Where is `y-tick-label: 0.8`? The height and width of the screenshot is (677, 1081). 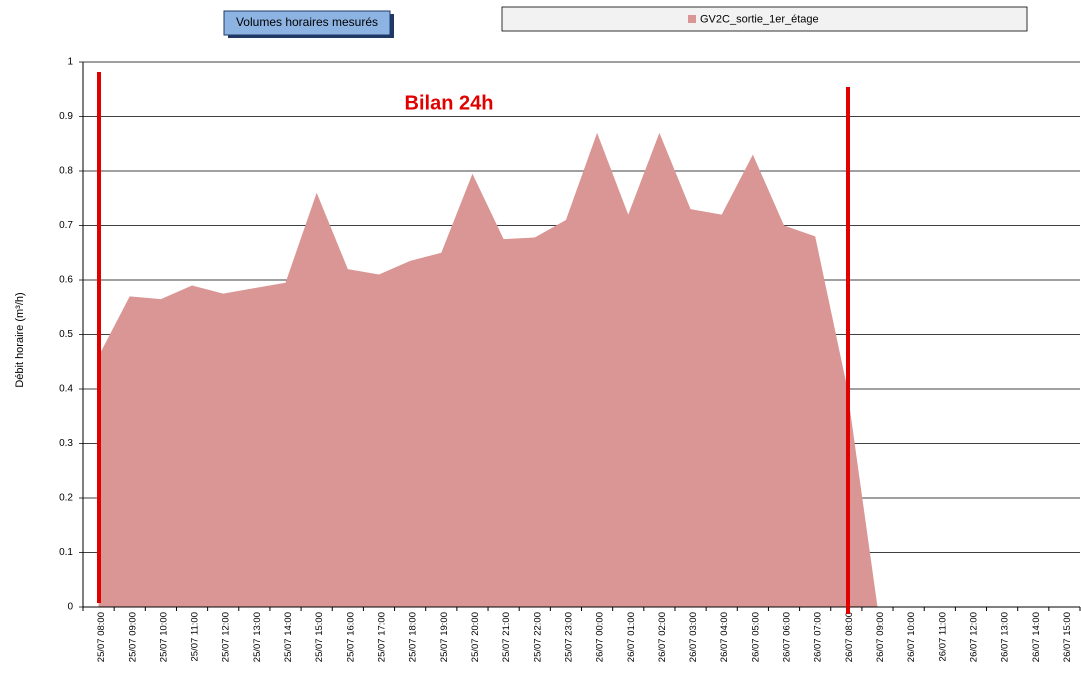 y-tick-label: 0.8 is located at coordinates (66, 171).